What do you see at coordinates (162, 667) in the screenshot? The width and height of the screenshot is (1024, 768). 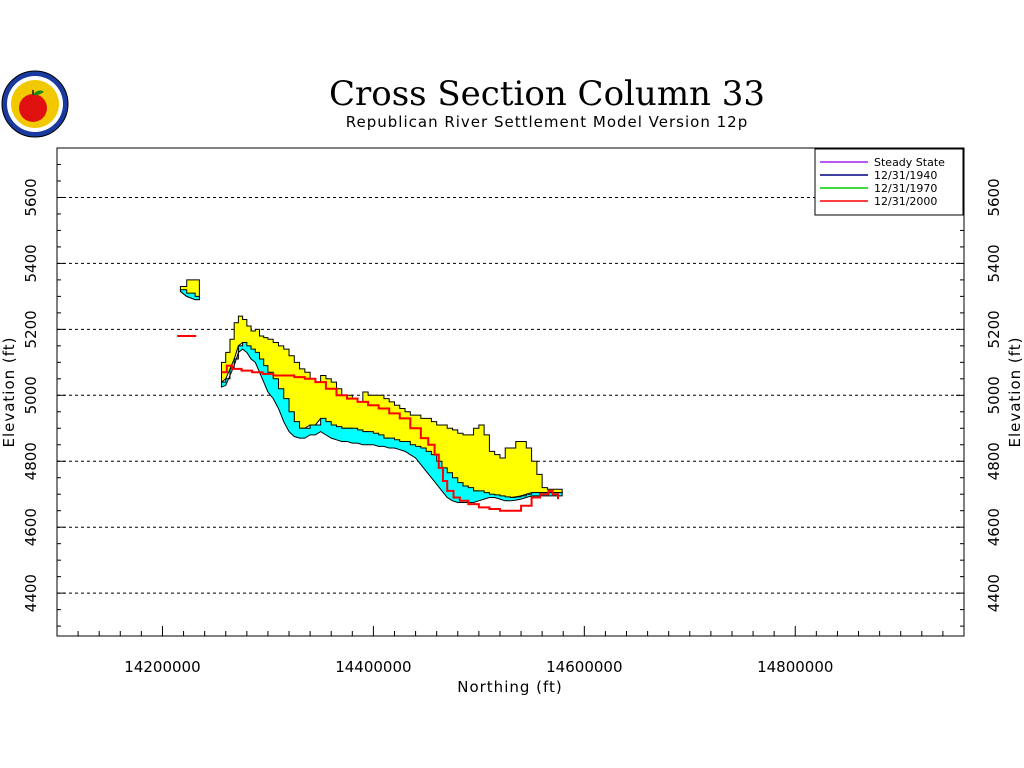 I see `x-tick-label: 14200000` at bounding box center [162, 667].